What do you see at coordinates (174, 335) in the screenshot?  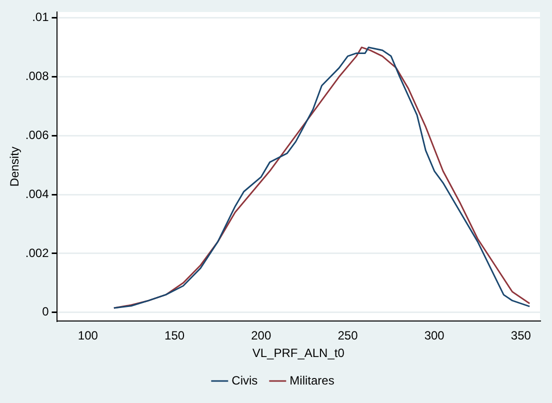 I see `x-tick-label: 150` at bounding box center [174, 335].